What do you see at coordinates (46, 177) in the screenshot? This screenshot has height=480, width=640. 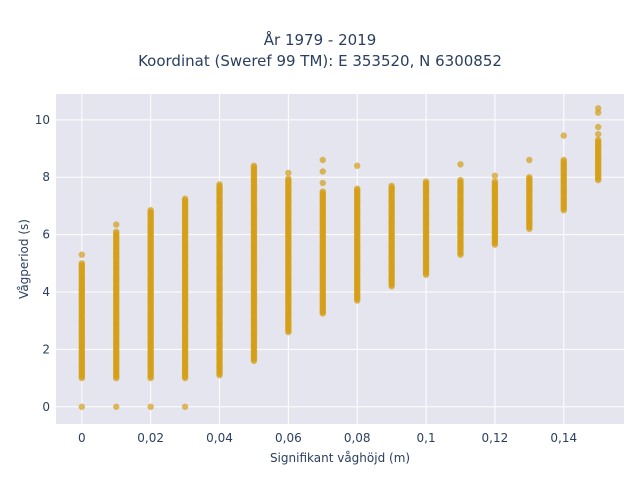 I see `y-tick-label: 8` at bounding box center [46, 177].